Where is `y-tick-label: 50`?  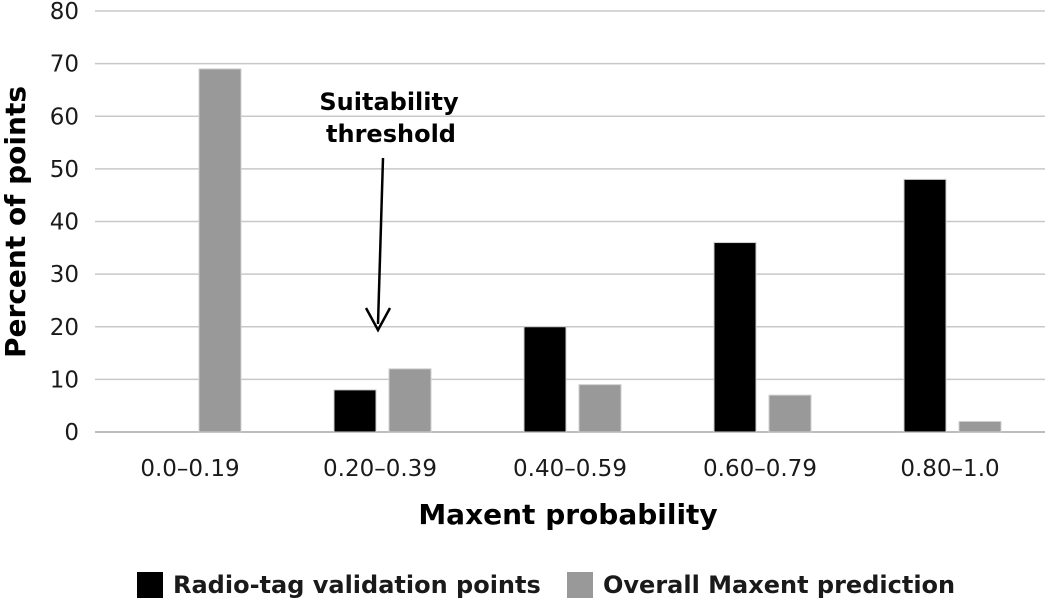
y-tick-label: 50 is located at coordinates (64, 170).